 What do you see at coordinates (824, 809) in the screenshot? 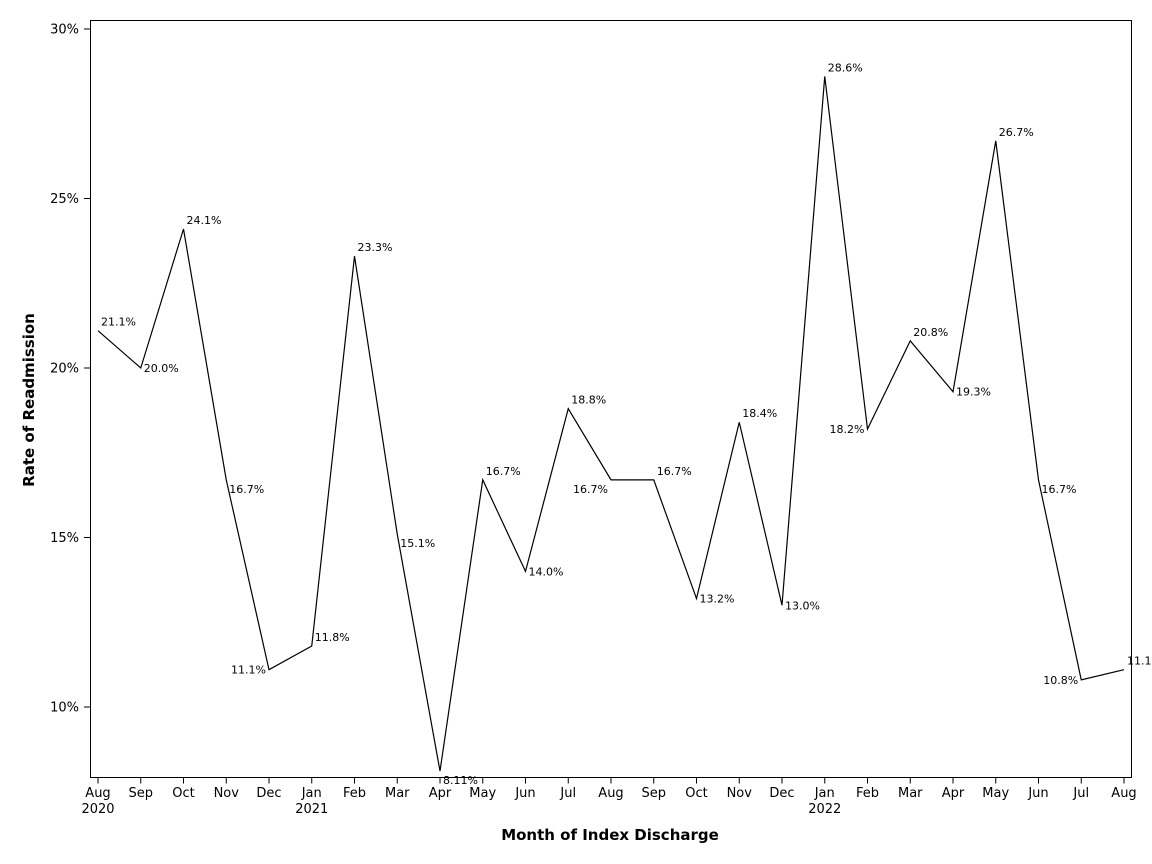
I see `x-tick-label-year: 2022` at bounding box center [824, 809].